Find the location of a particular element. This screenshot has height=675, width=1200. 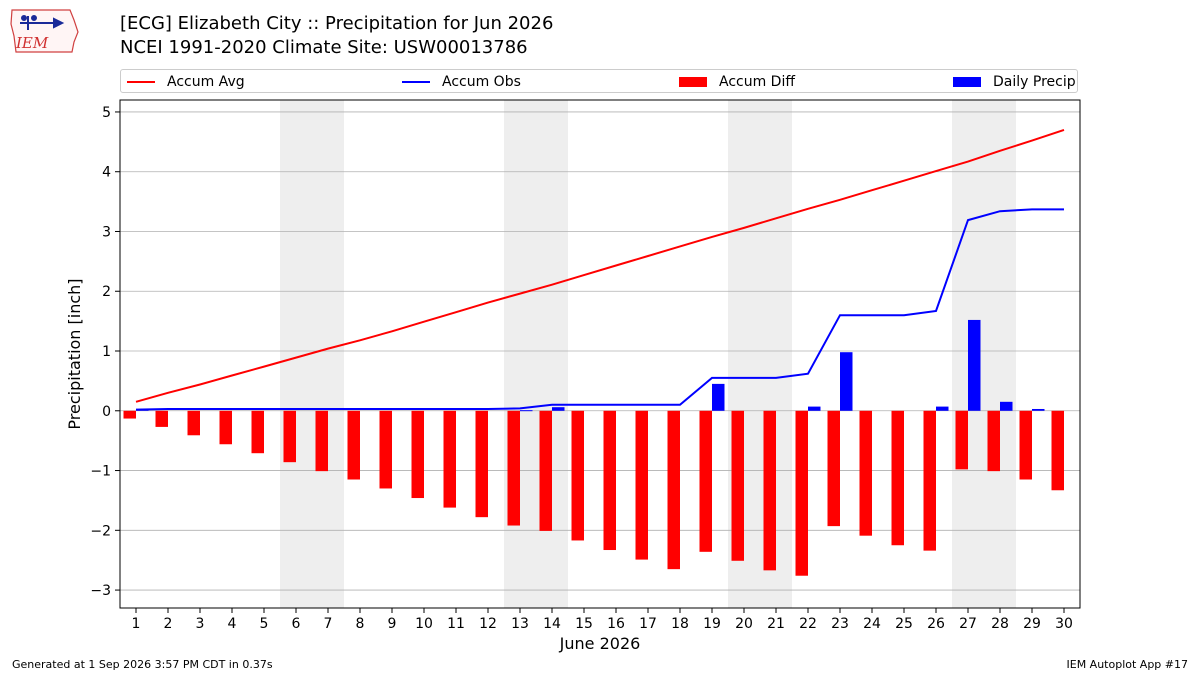

y-tick-label: −1 is located at coordinates (100, 472).